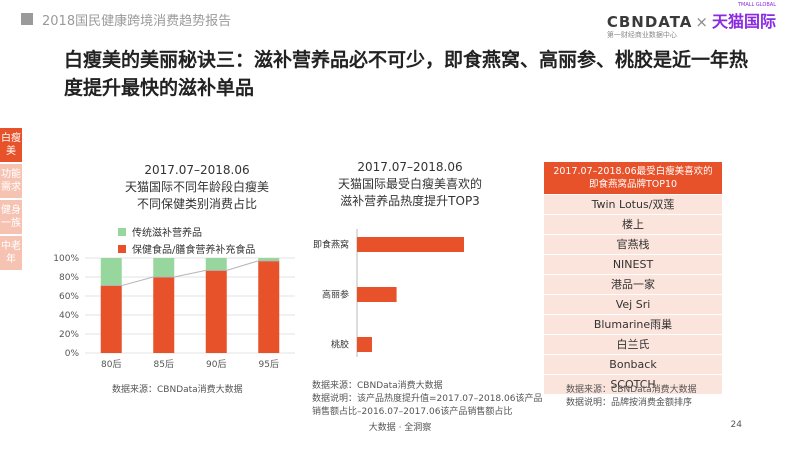 The width and height of the screenshot is (800, 450). I want to click on left-stacked-bar-chart: 0% 20% 40% 60% 80% 100% 80后 85后 90后 95后, so click(174, 312).